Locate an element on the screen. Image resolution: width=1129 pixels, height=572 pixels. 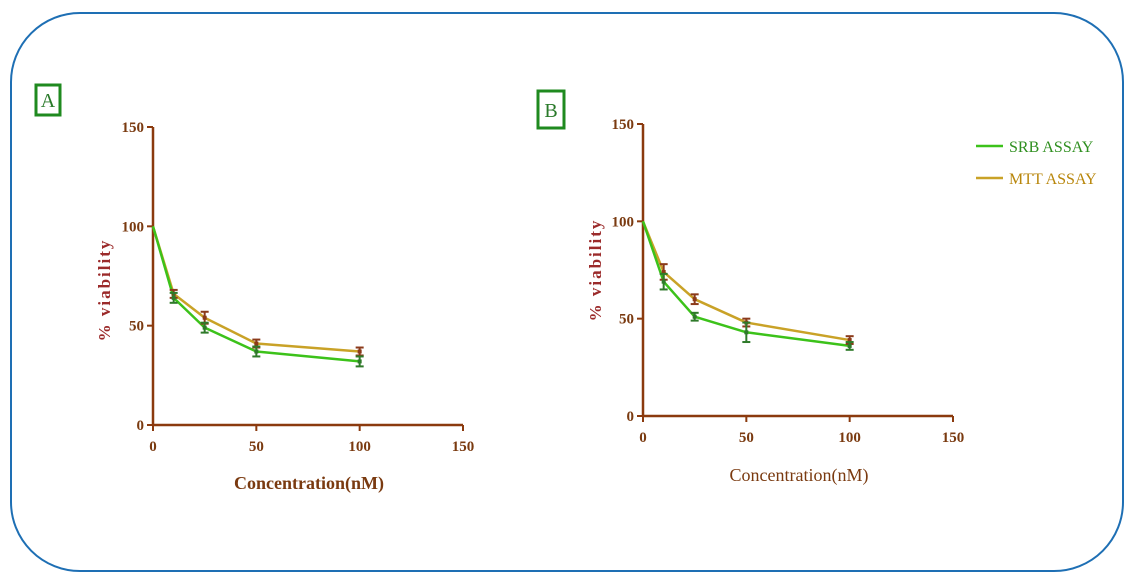
y-tick-label-b: 50 is located at coordinates (626, 320).